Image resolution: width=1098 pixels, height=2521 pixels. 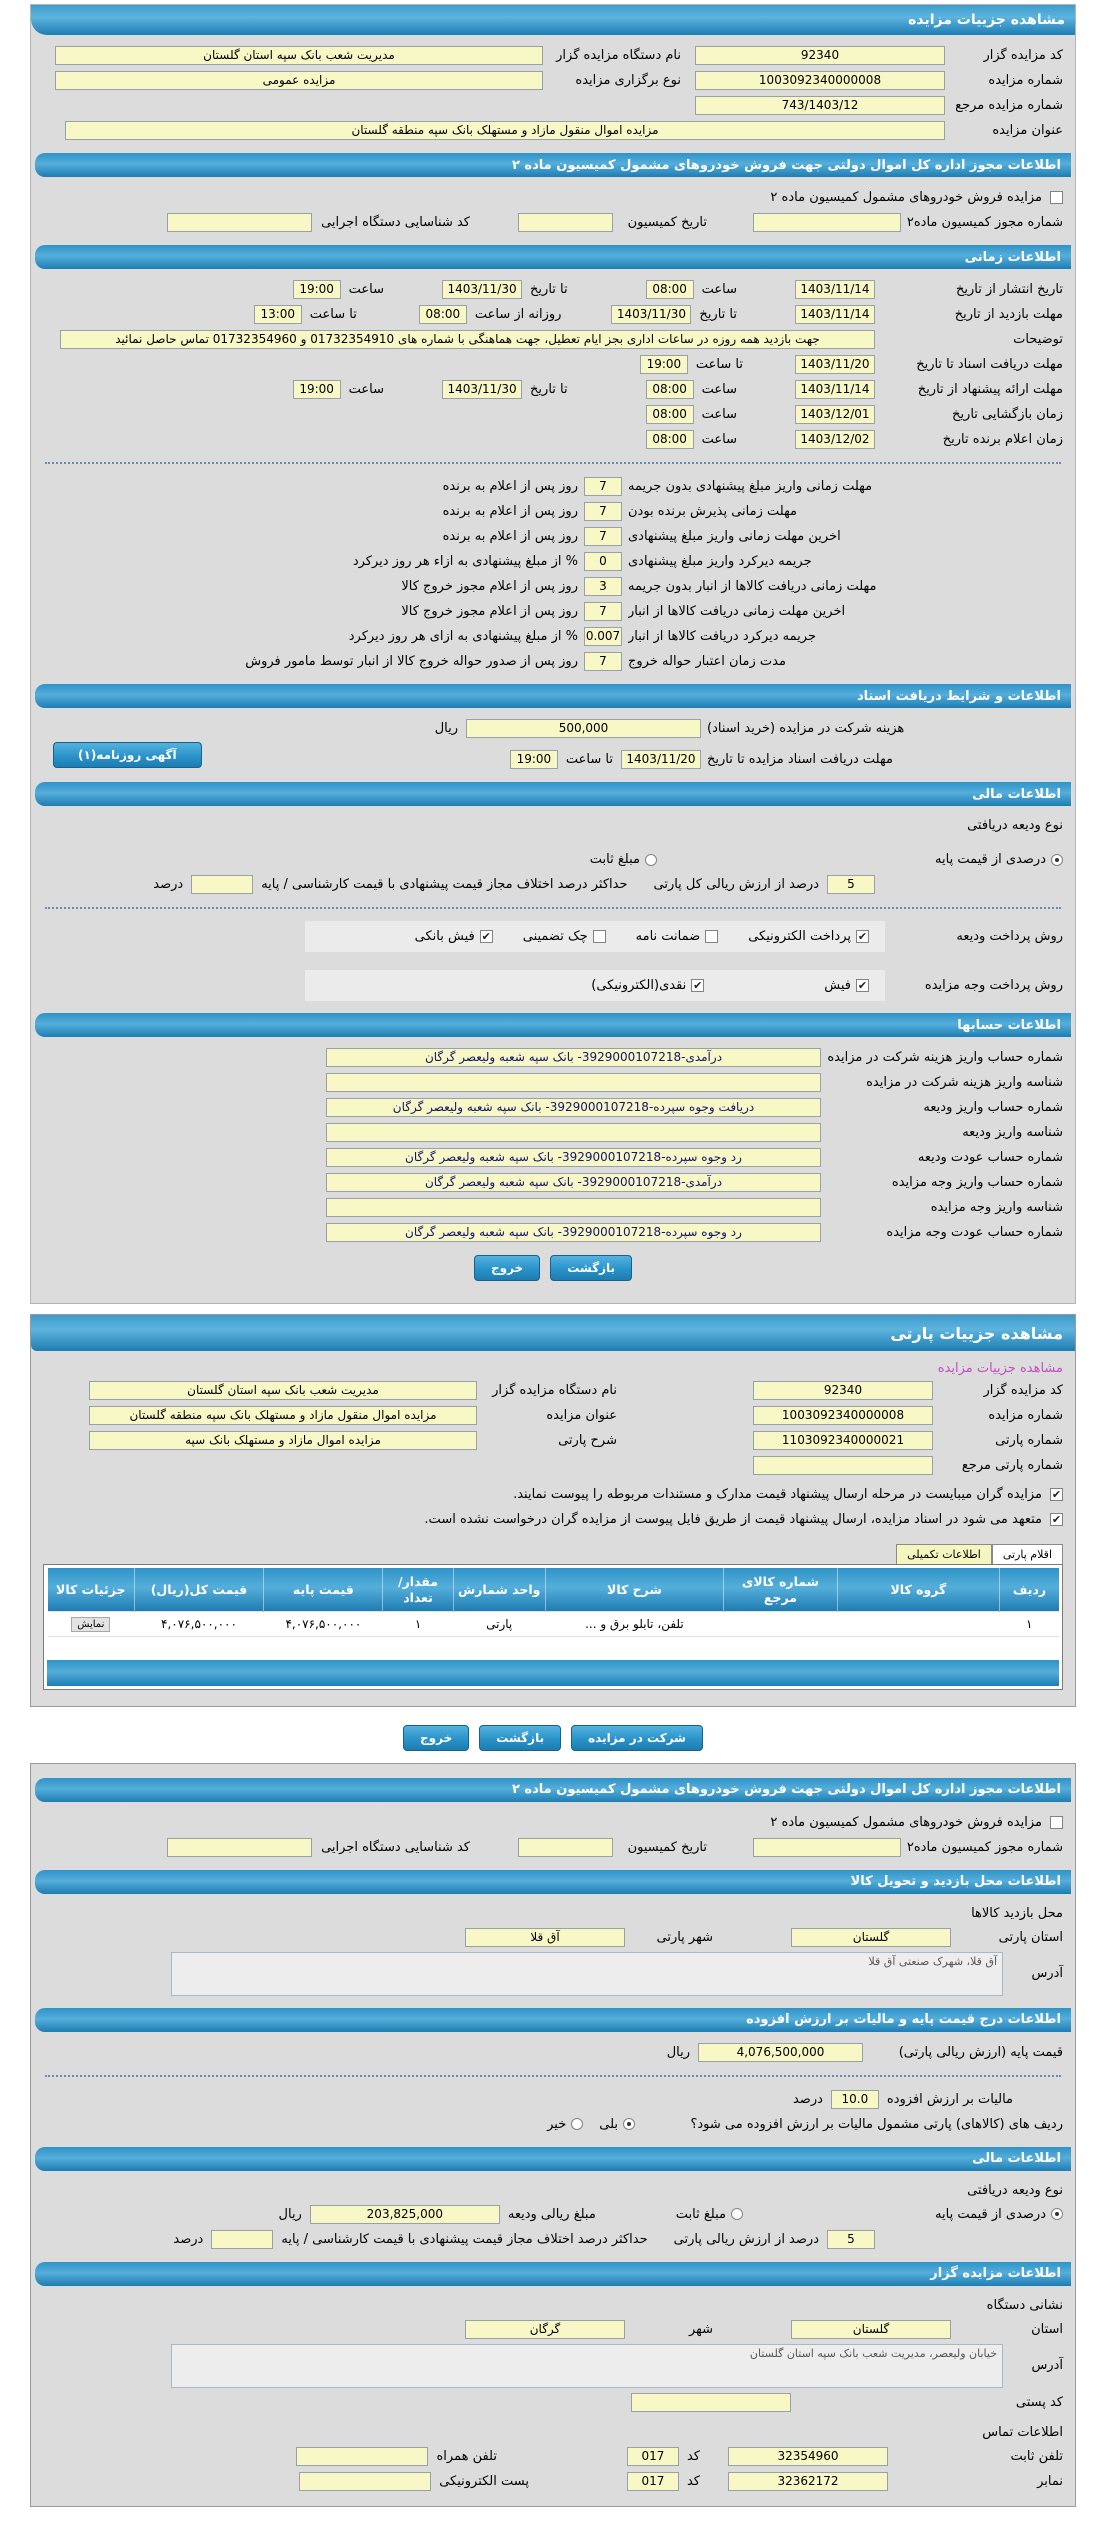 I want to click on docs-deadline-date-field: 1403/11/20, so click(x=835, y=364).